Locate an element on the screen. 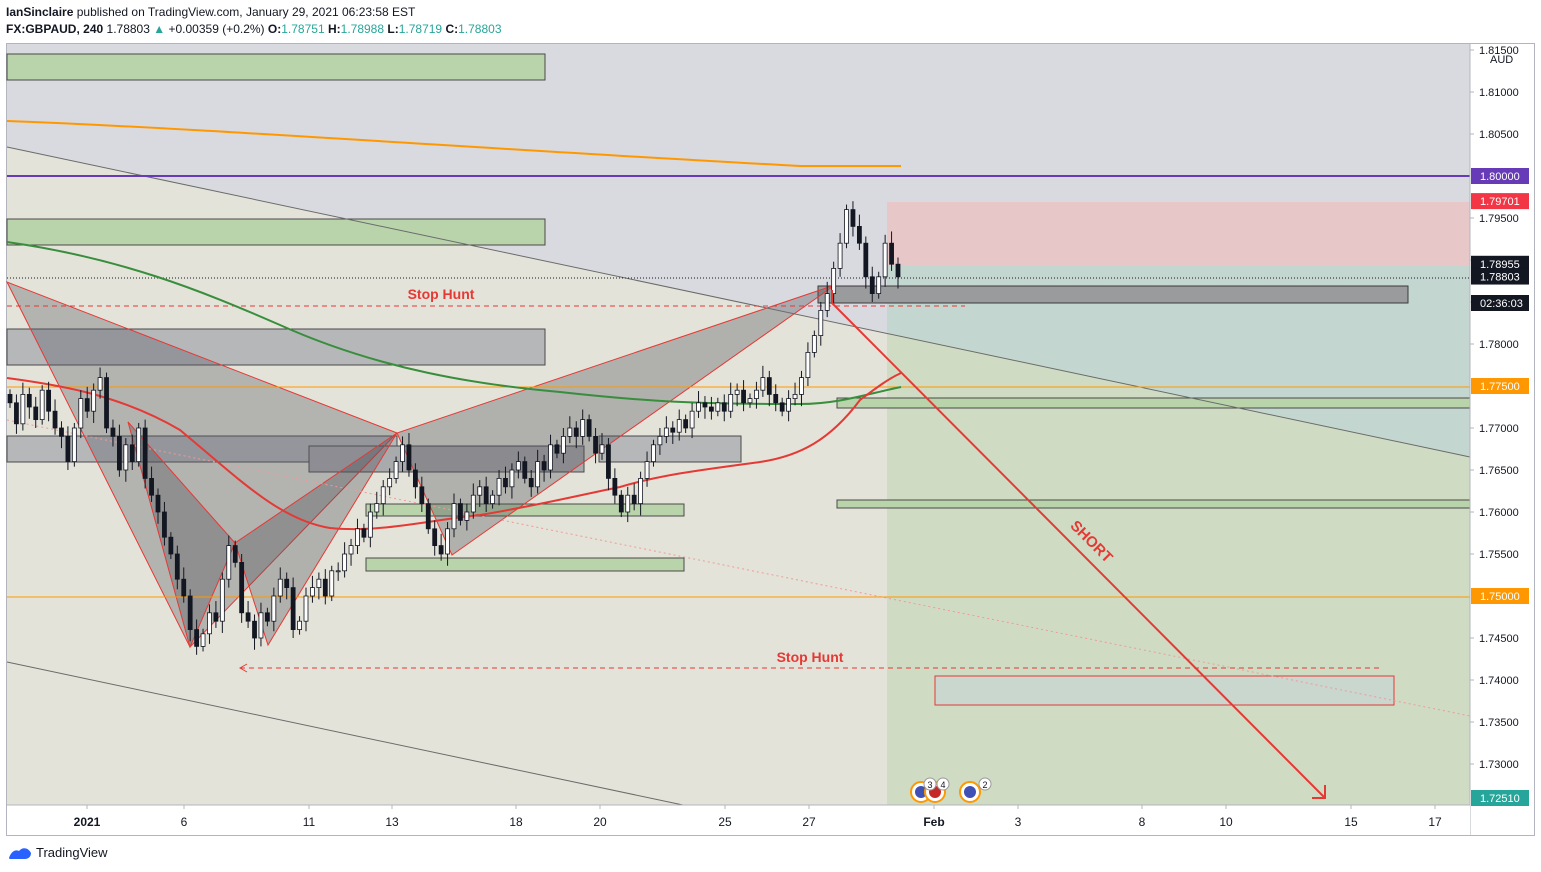  price-label-text: 02:36:03 is located at coordinates (1501, 304).